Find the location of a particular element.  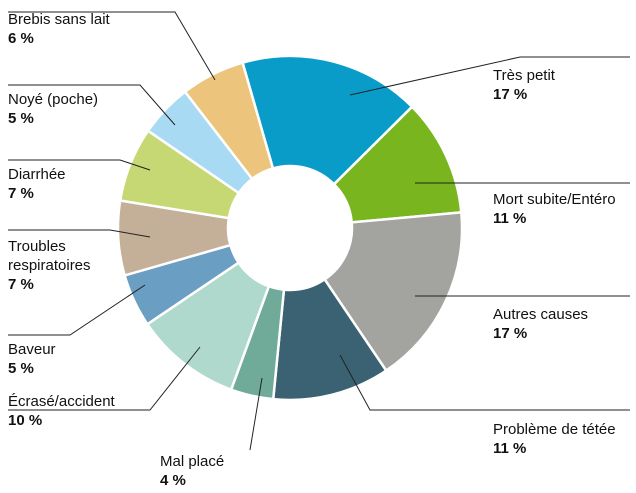

category-label: Autres causes is located at coordinates (541, 314).